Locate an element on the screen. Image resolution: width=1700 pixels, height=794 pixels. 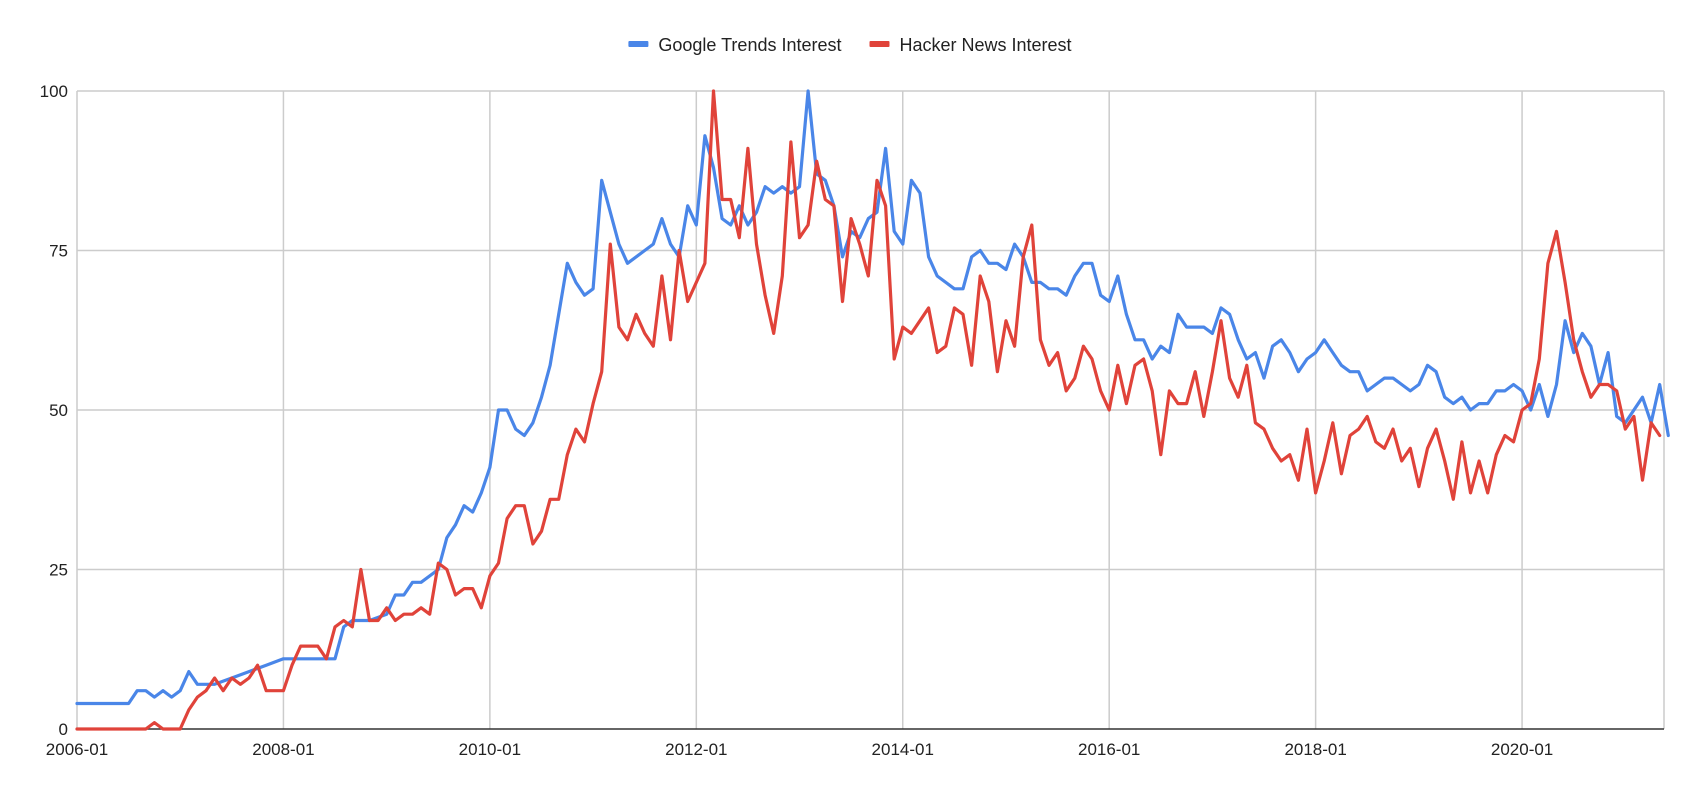
legend-label: Google Trends Interest is located at coordinates (749, 45).